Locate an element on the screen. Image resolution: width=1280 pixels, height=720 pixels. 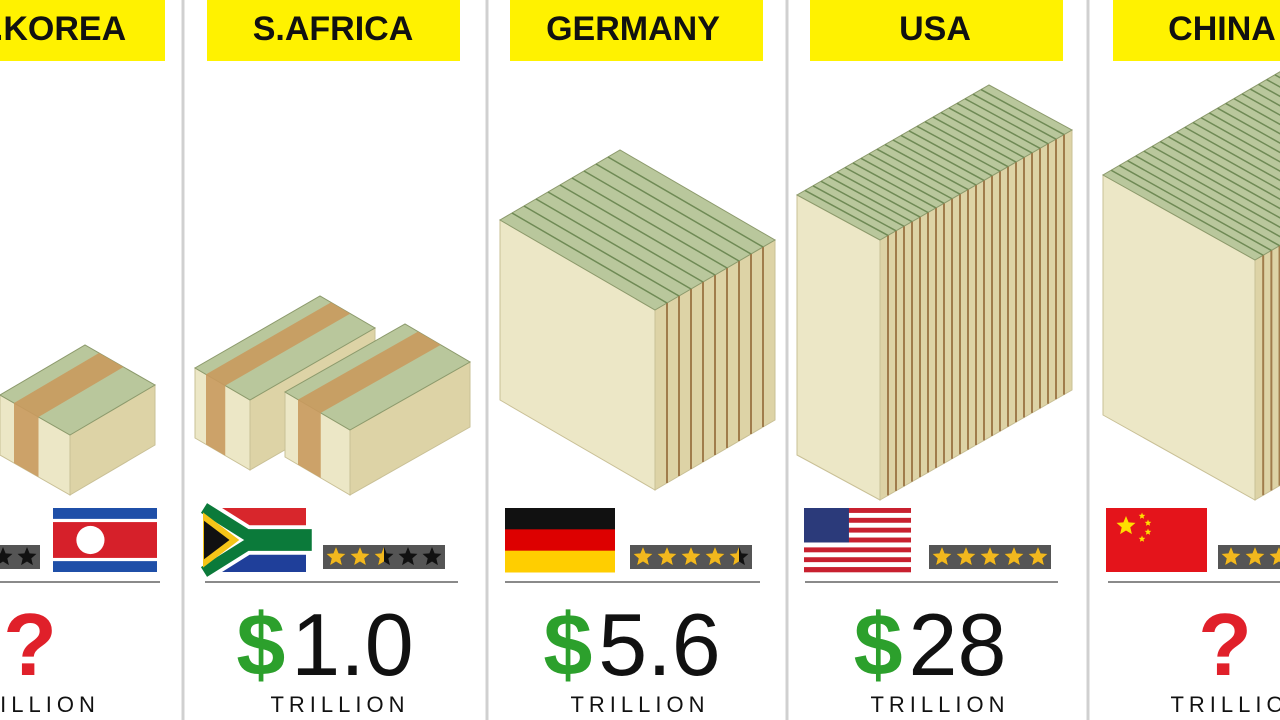
money-right-face is located at coordinates (1267, 372).